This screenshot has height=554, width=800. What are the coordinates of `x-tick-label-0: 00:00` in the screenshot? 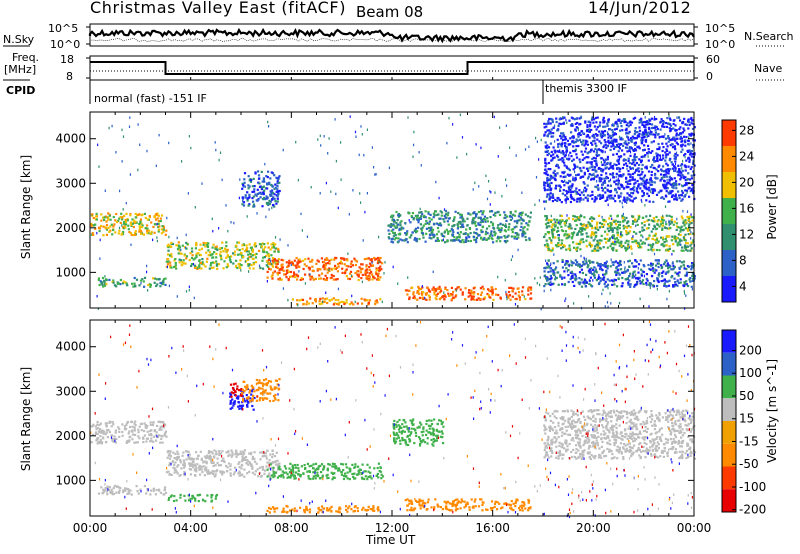 It's located at (90, 528).